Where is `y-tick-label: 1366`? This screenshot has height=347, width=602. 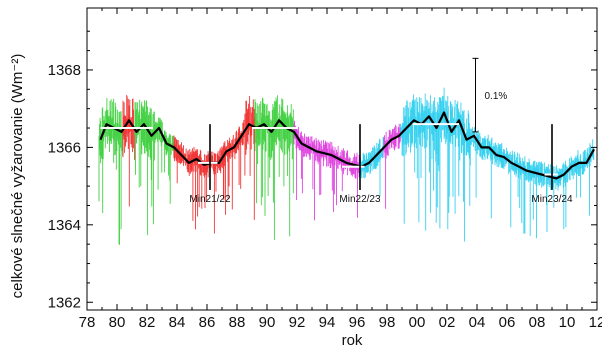 y-tick-label: 1366 is located at coordinates (64, 147).